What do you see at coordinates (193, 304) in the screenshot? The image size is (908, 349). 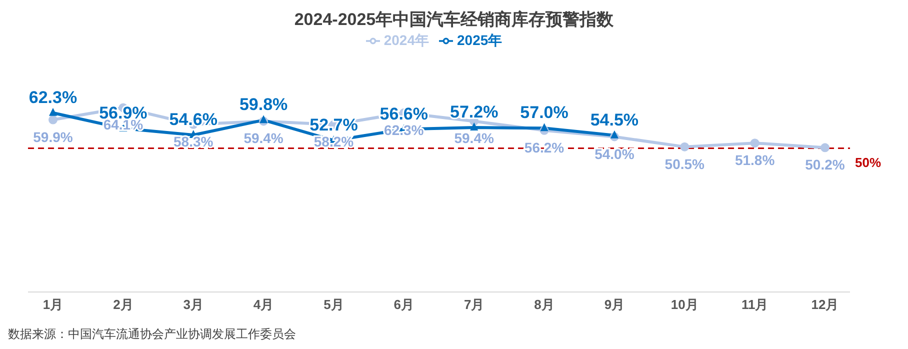 I see `x-tick-label: 3月` at bounding box center [193, 304].